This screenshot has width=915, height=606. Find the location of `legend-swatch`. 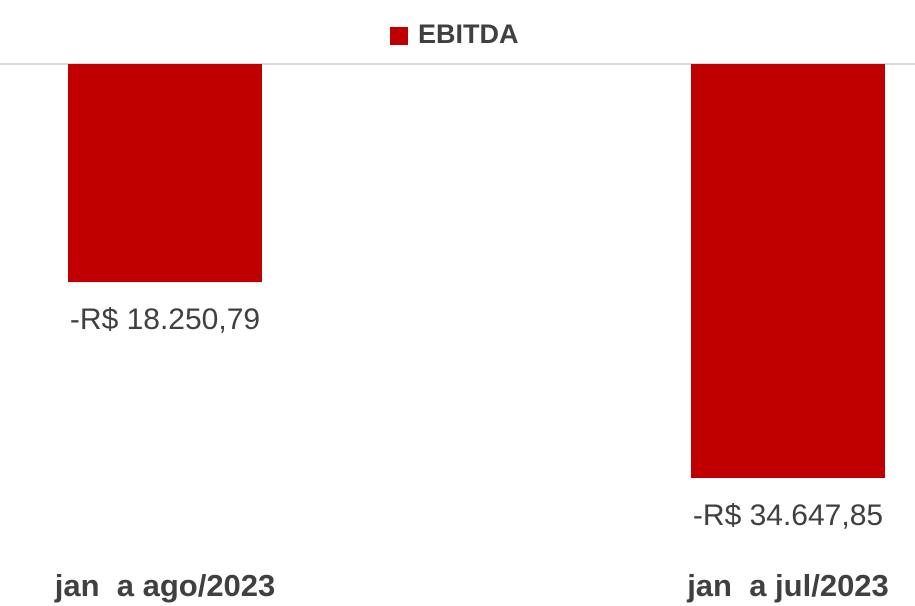

legend-swatch is located at coordinates (399, 36).